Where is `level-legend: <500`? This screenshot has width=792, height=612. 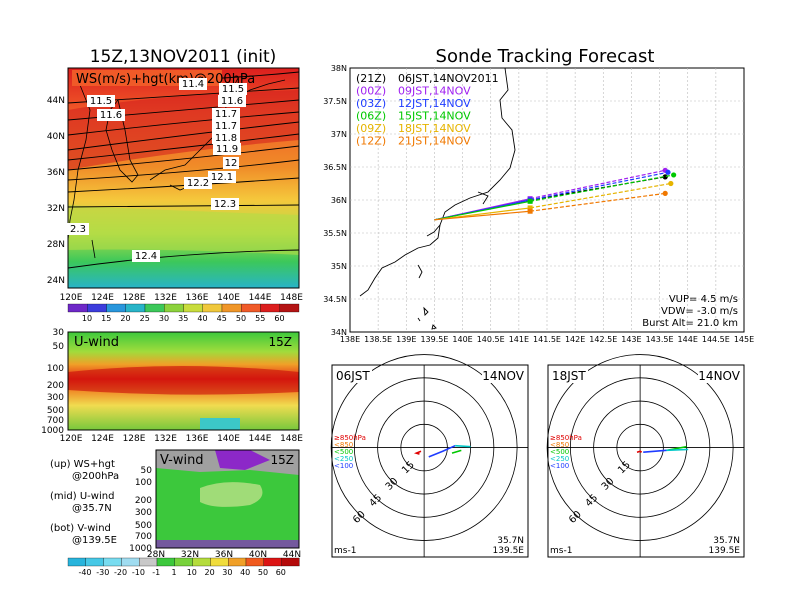
level-legend: <500 is located at coordinates (343, 452).